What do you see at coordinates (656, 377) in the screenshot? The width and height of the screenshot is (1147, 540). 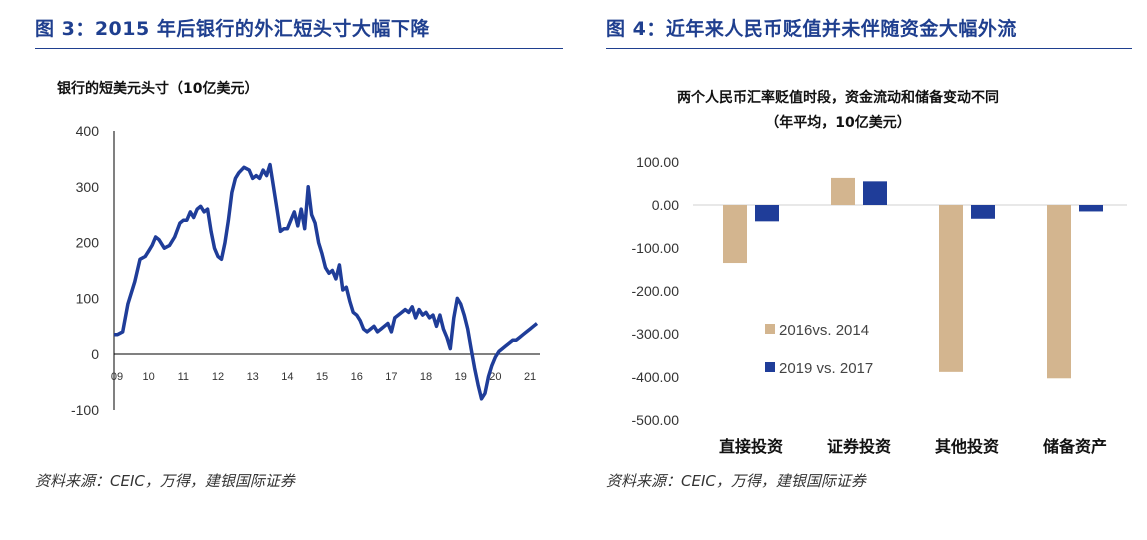 I see `bar-ytick-label: -400.00` at bounding box center [656, 377].